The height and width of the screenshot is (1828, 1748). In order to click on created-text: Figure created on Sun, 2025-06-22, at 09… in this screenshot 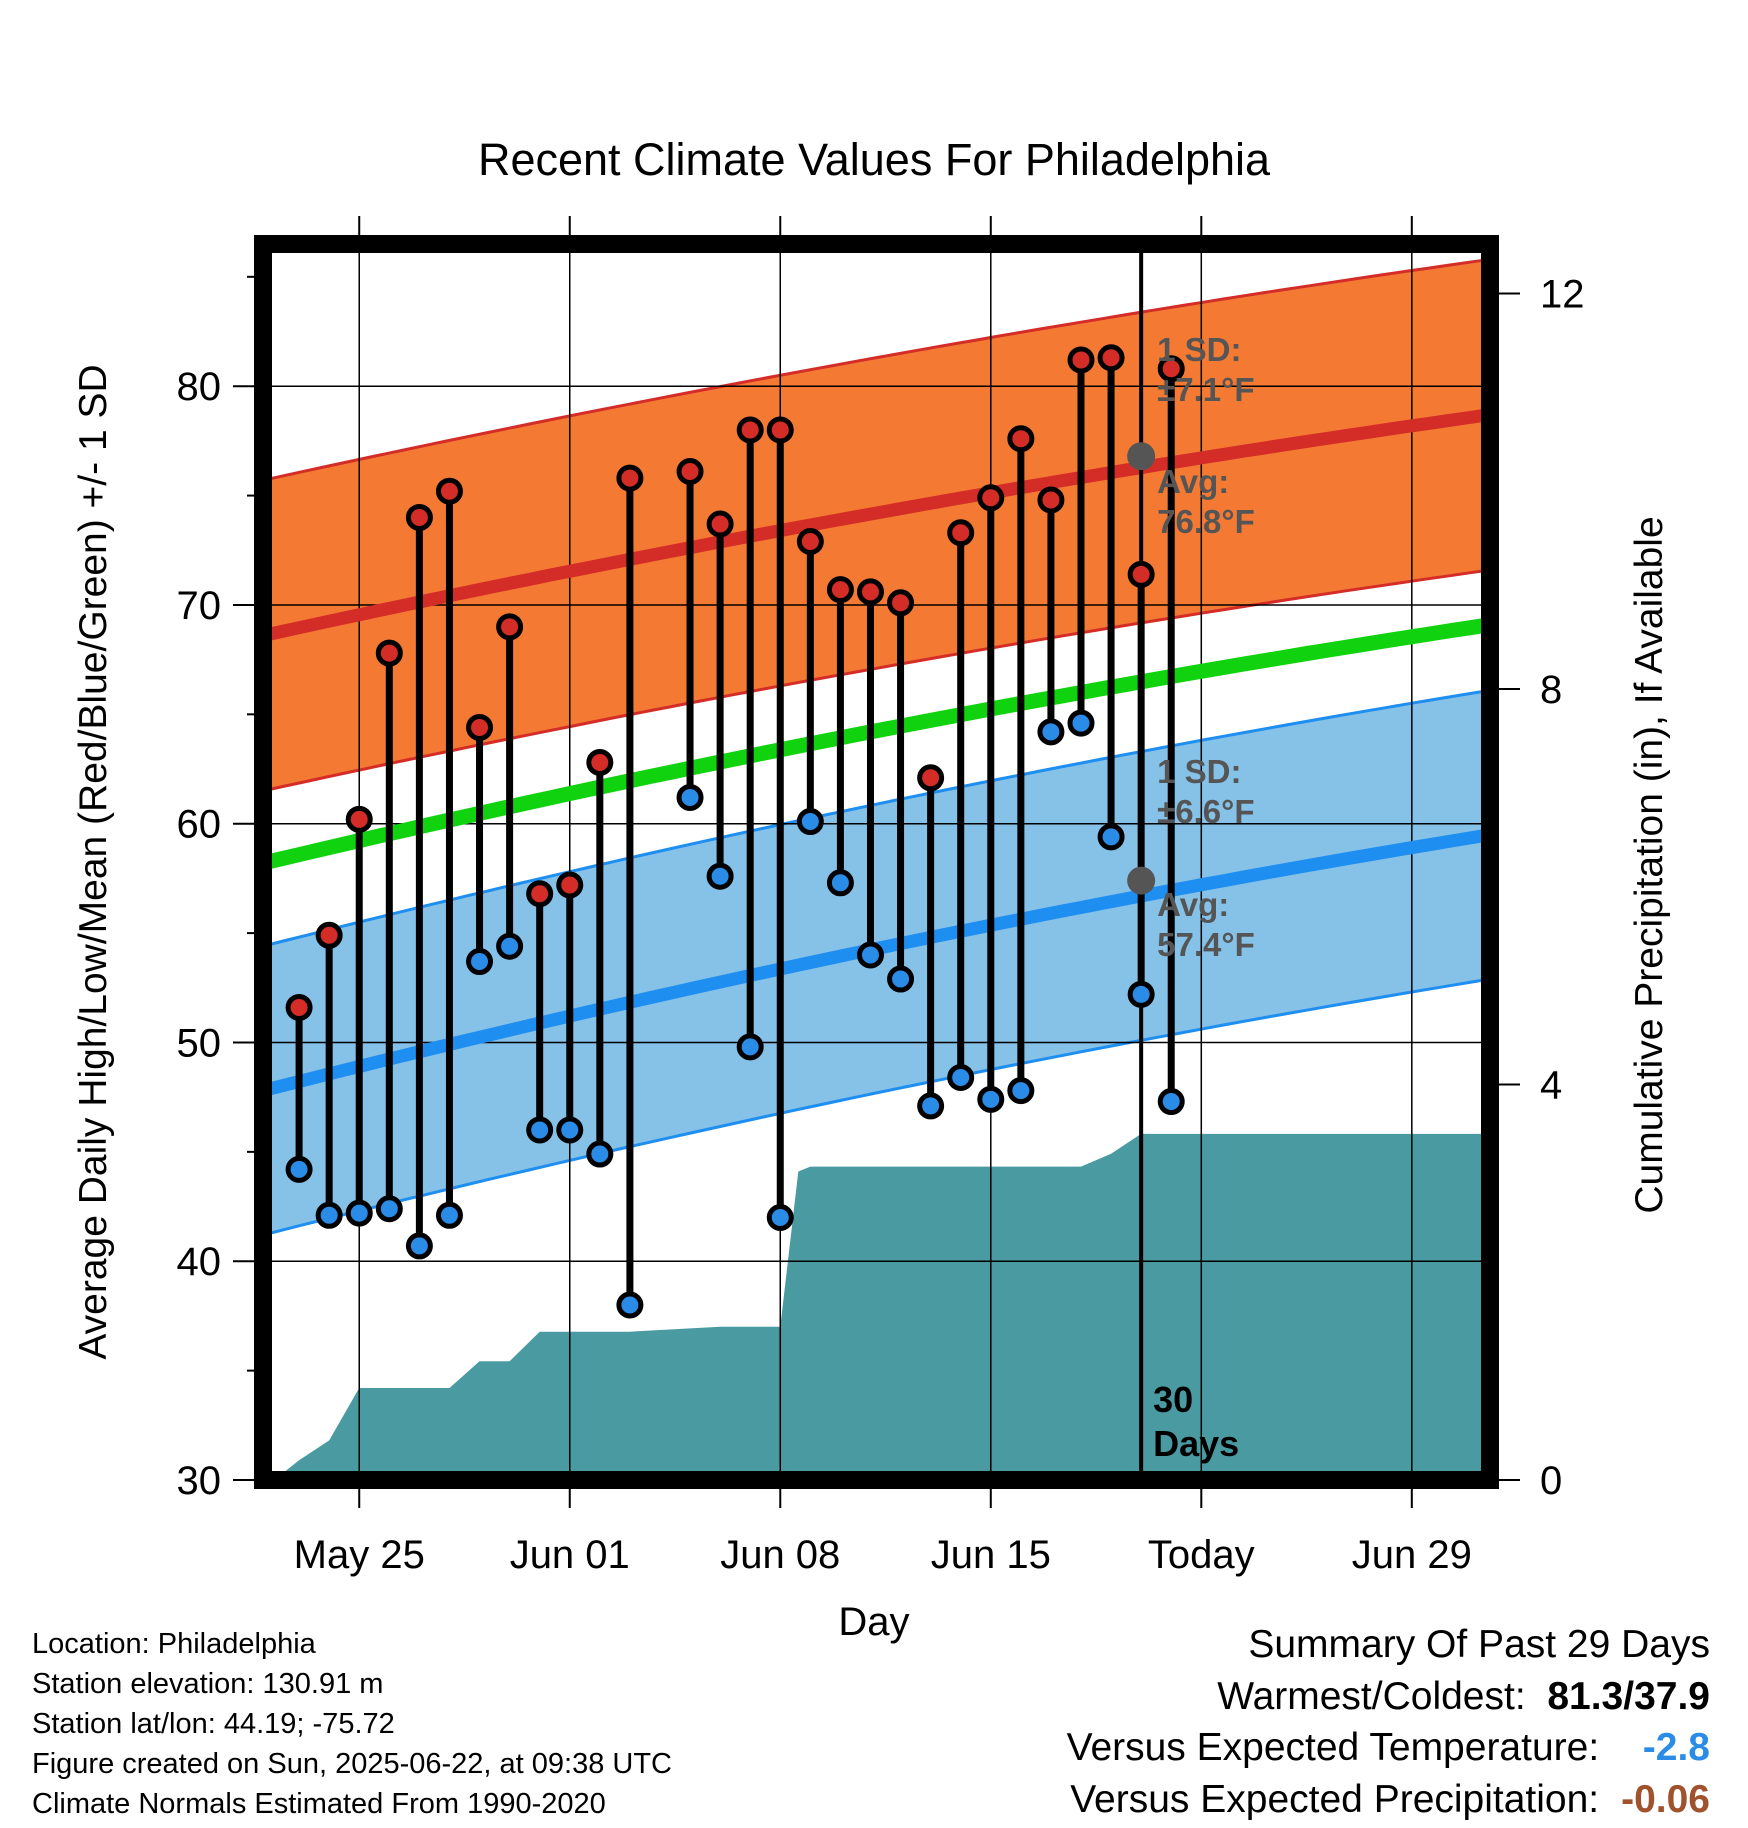, I will do `click(352, 1764)`.